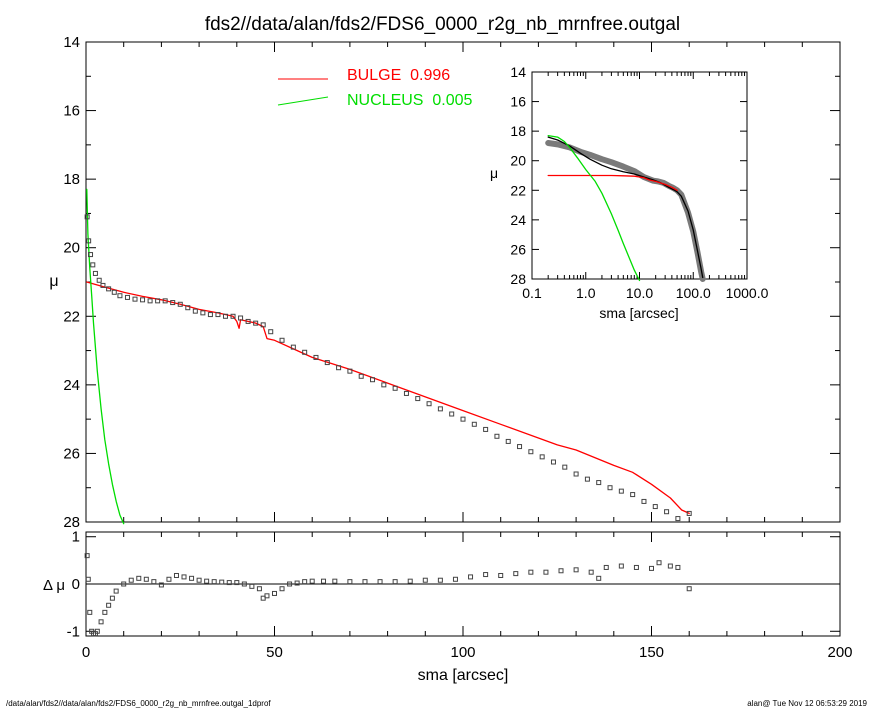 The width and height of the screenshot is (885, 708). I want to click on inset-total-line, so click(625, 207).